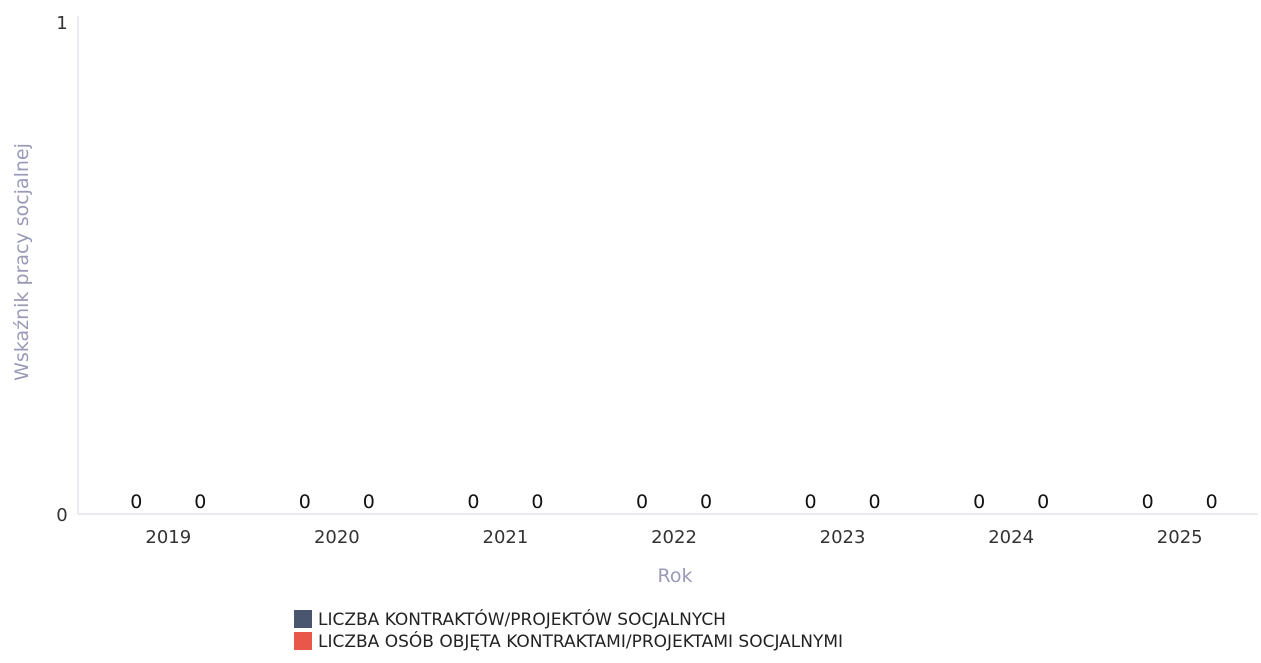 The image size is (1261, 663). I want to click on x-tick-label: 2025, so click(1180, 537).